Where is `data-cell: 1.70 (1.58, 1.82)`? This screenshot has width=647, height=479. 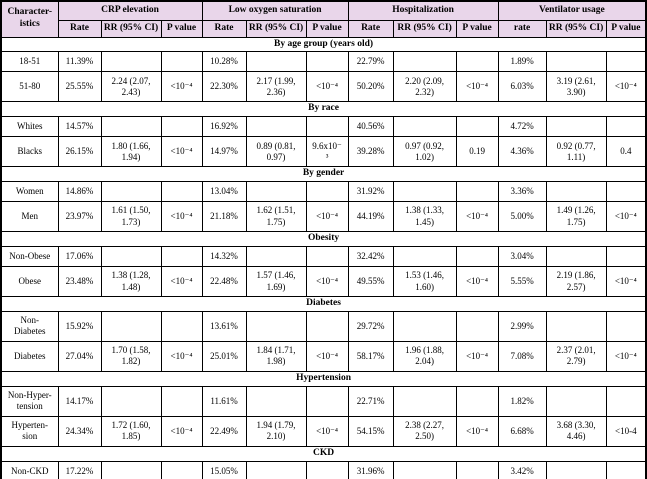 data-cell: 1.70 (1.58, 1.82) is located at coordinates (131, 356).